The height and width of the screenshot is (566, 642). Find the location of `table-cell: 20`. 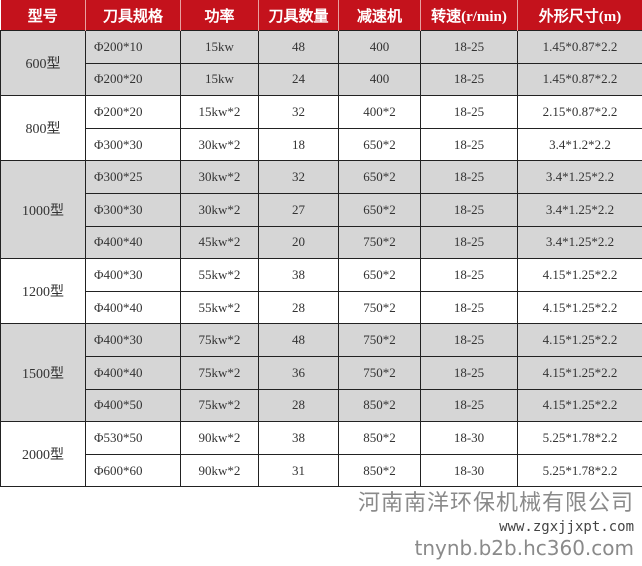

table-cell: 20 is located at coordinates (299, 242).